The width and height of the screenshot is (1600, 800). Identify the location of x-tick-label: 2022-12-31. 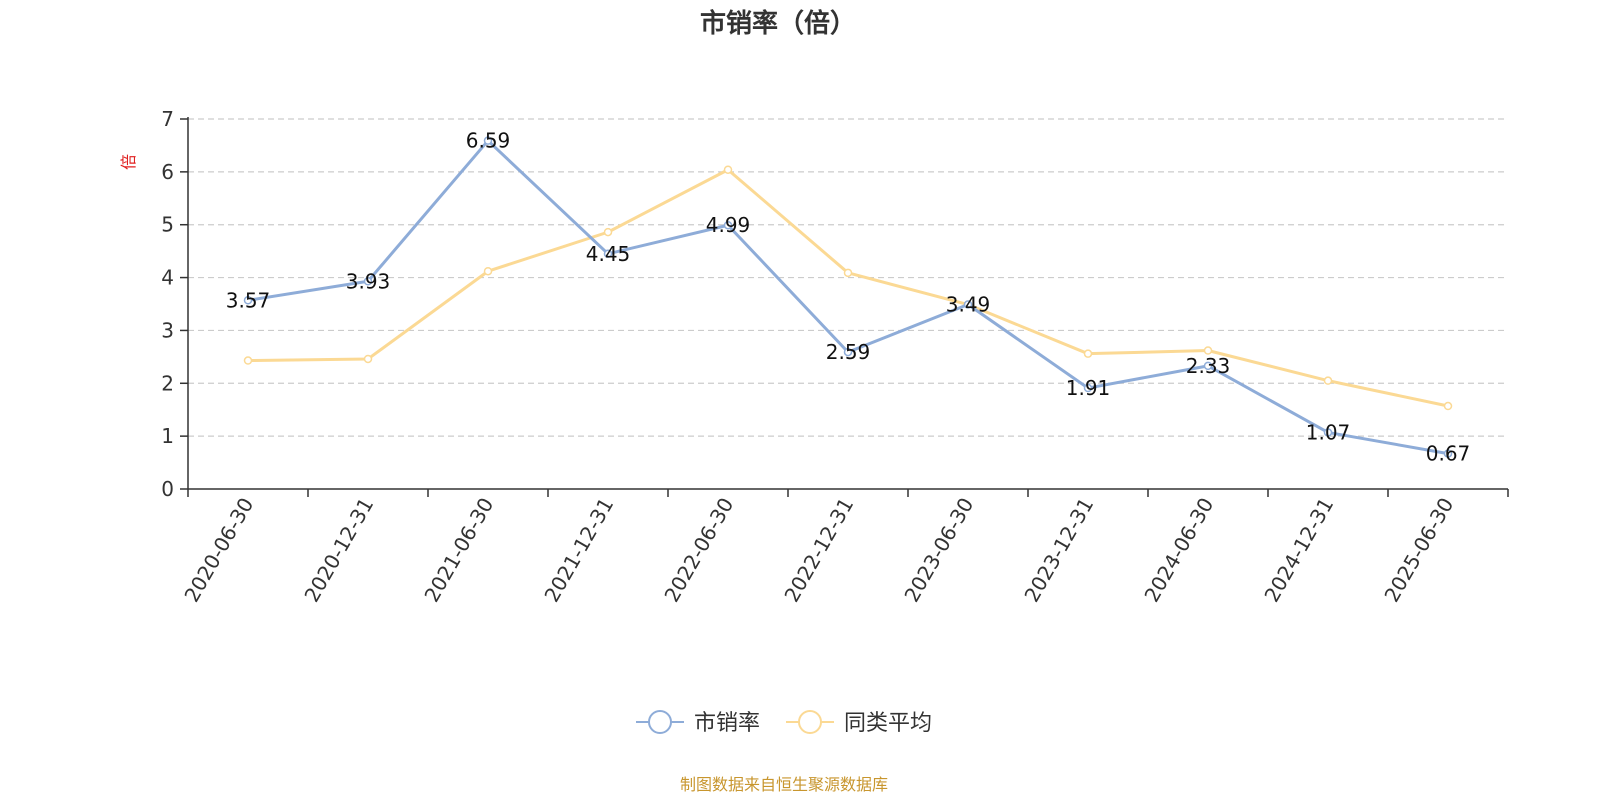
(818, 550).